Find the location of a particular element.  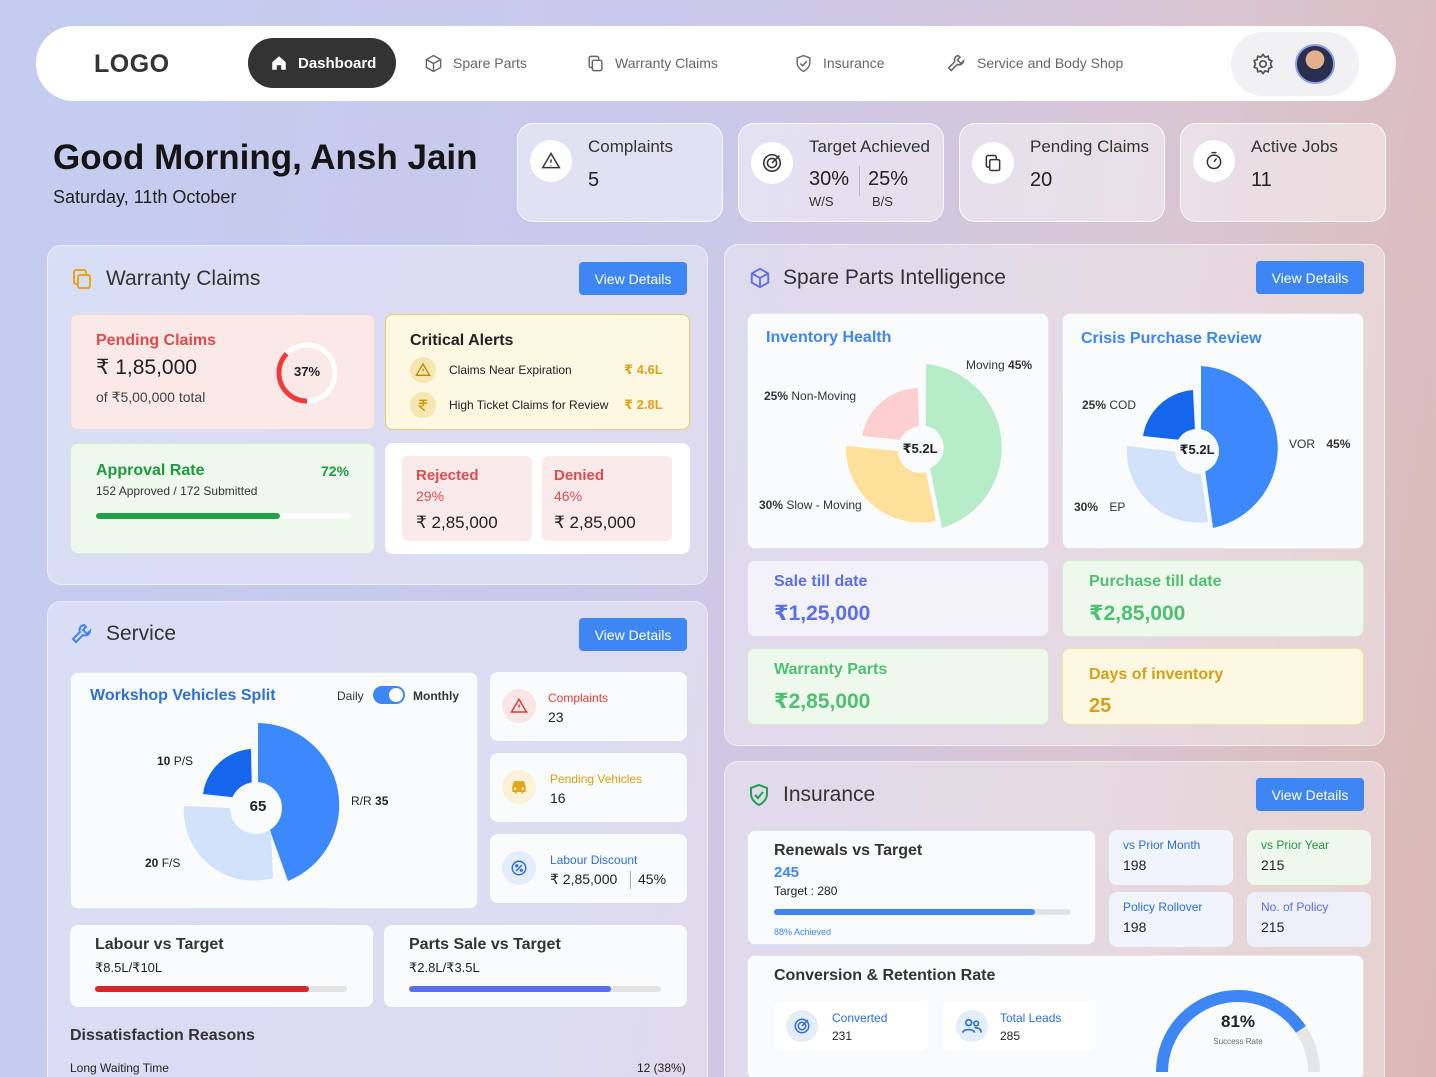

workshop-split-chart is located at coordinates (261, 802).